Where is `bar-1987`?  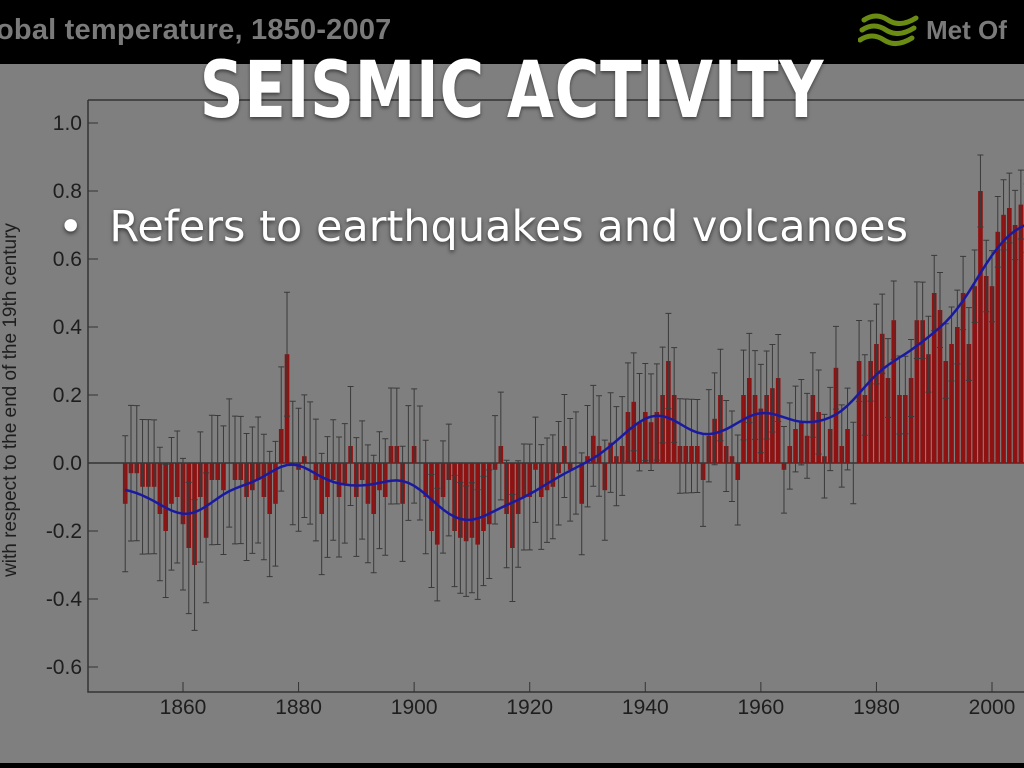 bar-1987 is located at coordinates (917, 391).